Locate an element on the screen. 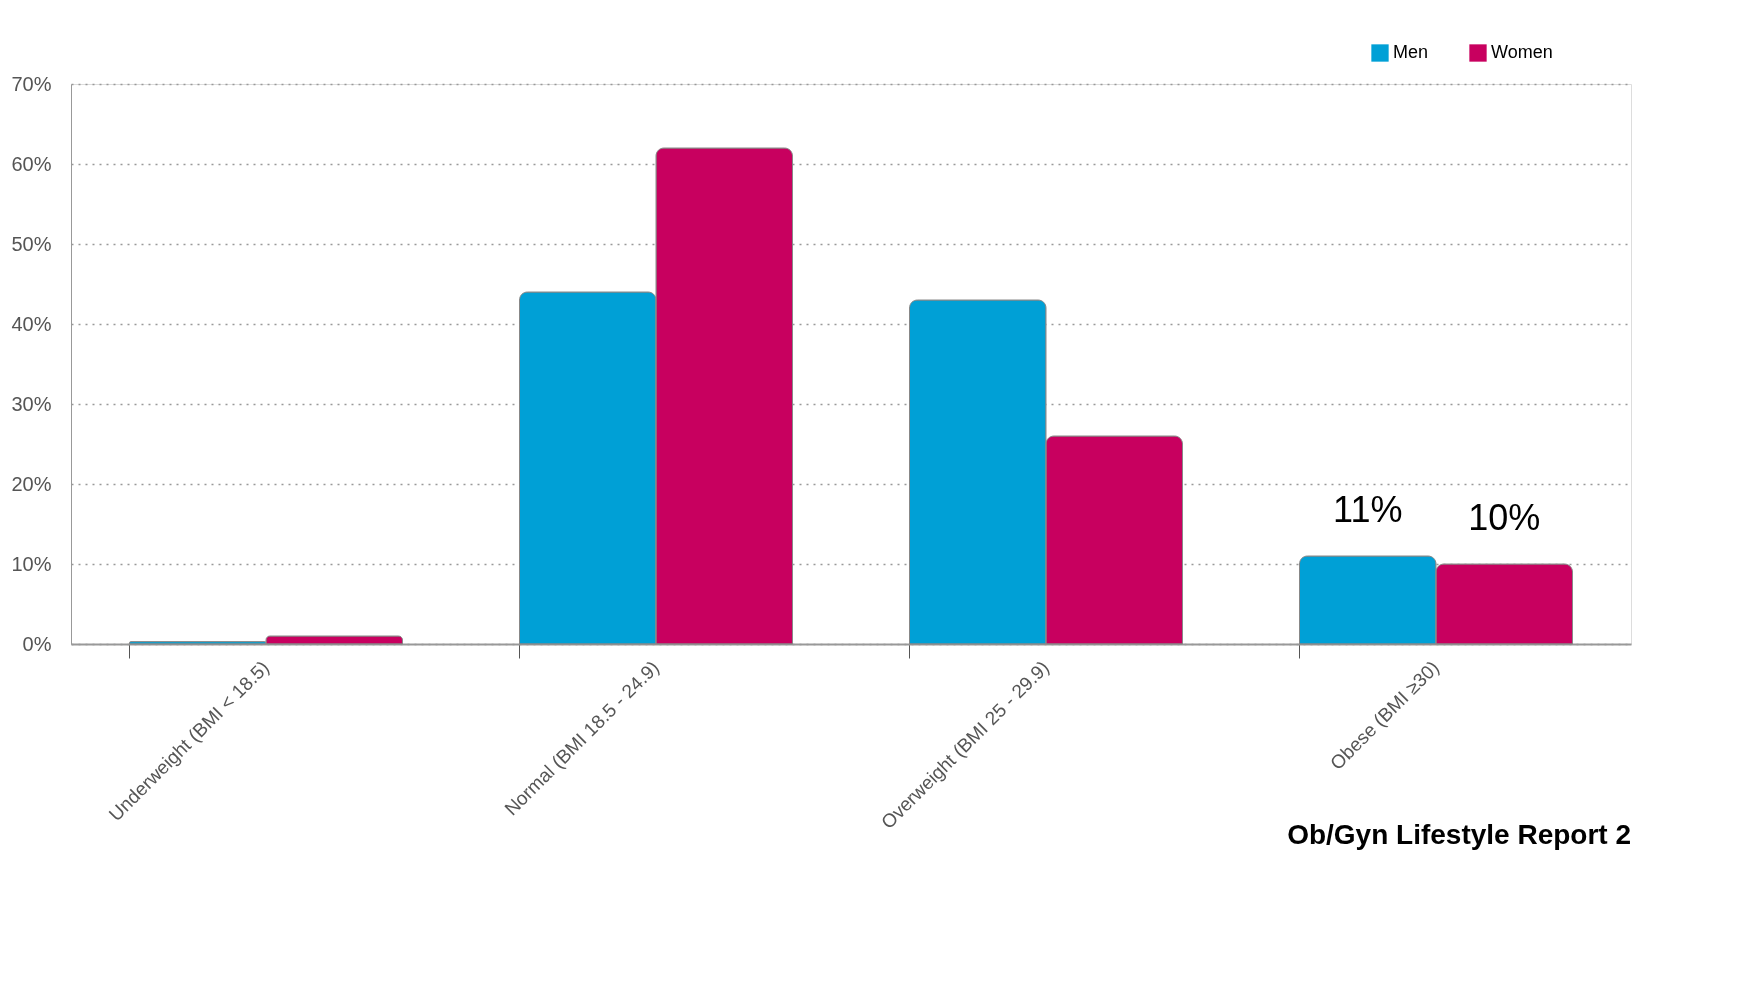 Image resolution: width=1754 pixels, height=990 pixels. data-label: 11% is located at coordinates (1368, 509).